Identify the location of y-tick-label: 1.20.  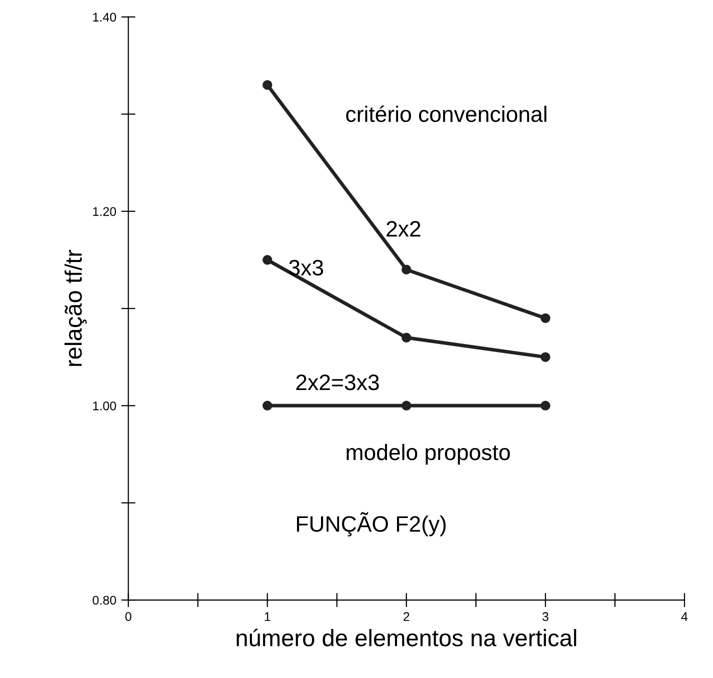
(104, 211).